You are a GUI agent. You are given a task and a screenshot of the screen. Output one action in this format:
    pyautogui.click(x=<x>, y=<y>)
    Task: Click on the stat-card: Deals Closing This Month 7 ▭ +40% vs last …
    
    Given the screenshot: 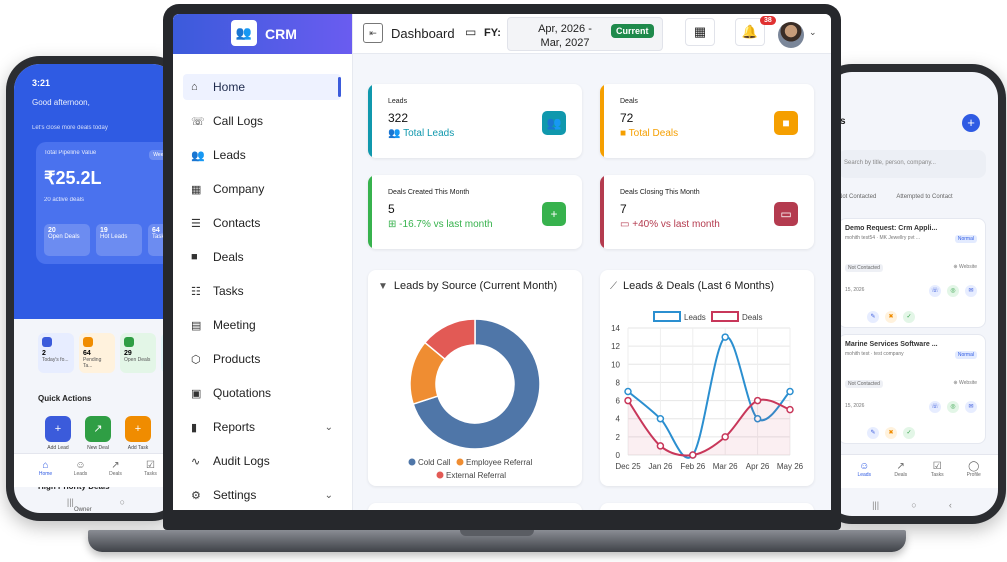 What is the action you would take?
    pyautogui.click(x=707, y=212)
    